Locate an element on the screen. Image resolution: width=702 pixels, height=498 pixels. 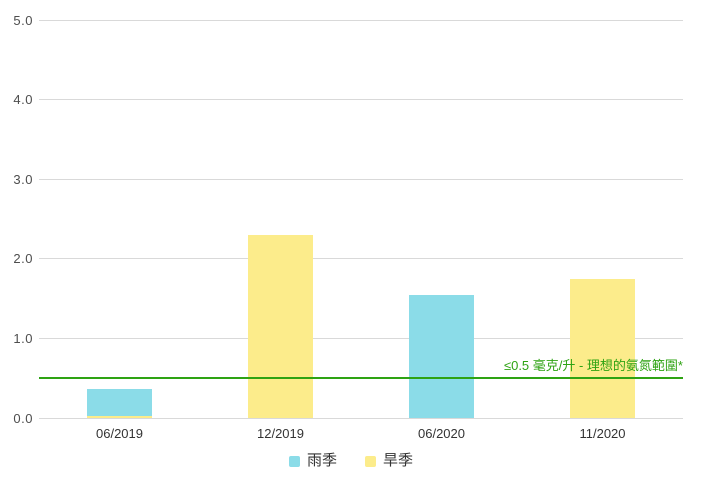
legend-label-rainy-season: 雨季 is located at coordinates (321, 460).